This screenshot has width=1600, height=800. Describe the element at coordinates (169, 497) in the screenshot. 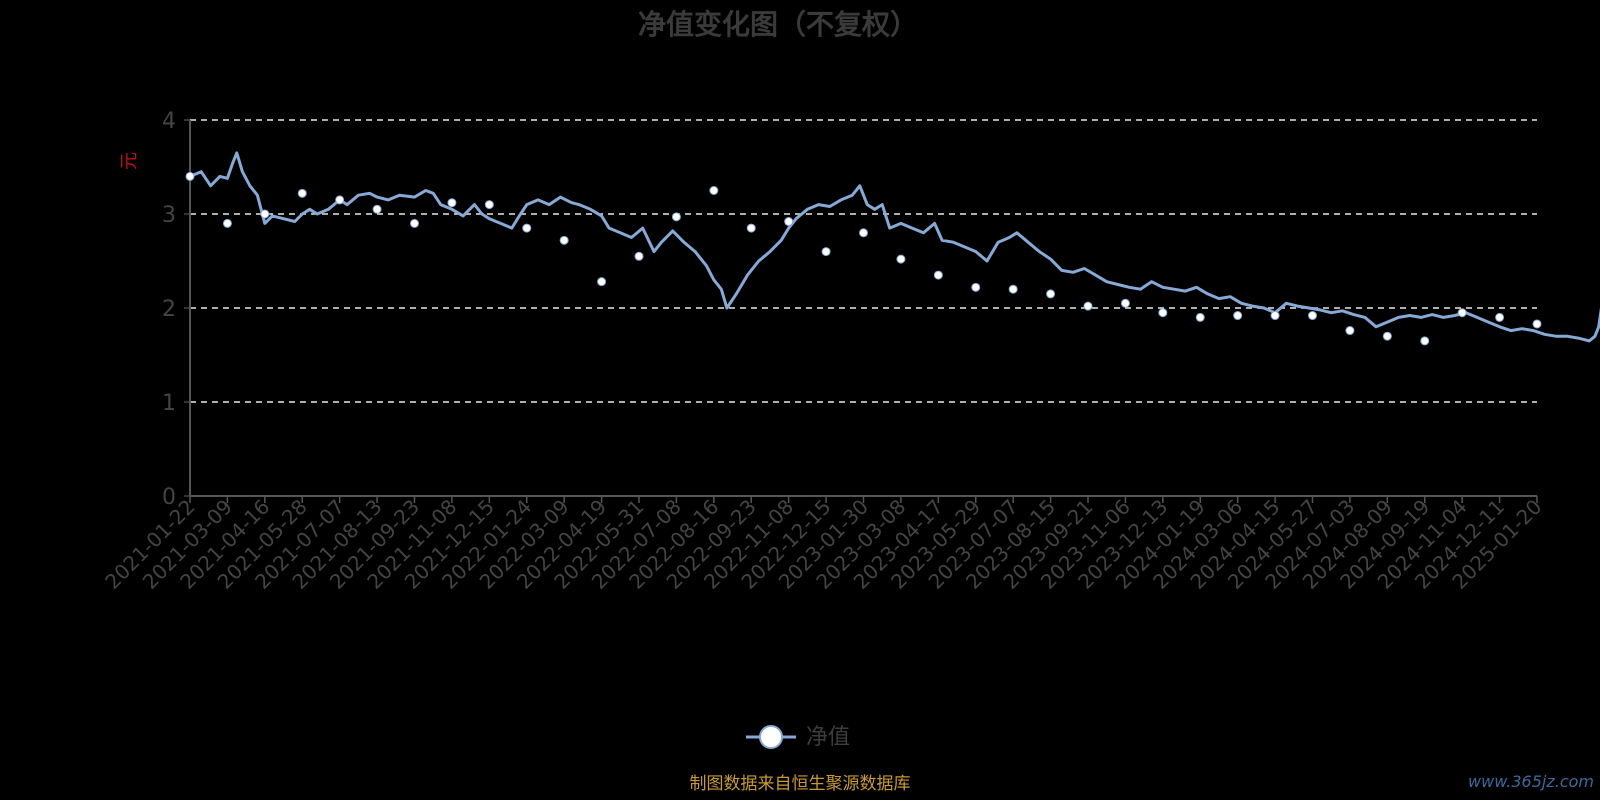

I see `y-tick-label: 0` at that location.